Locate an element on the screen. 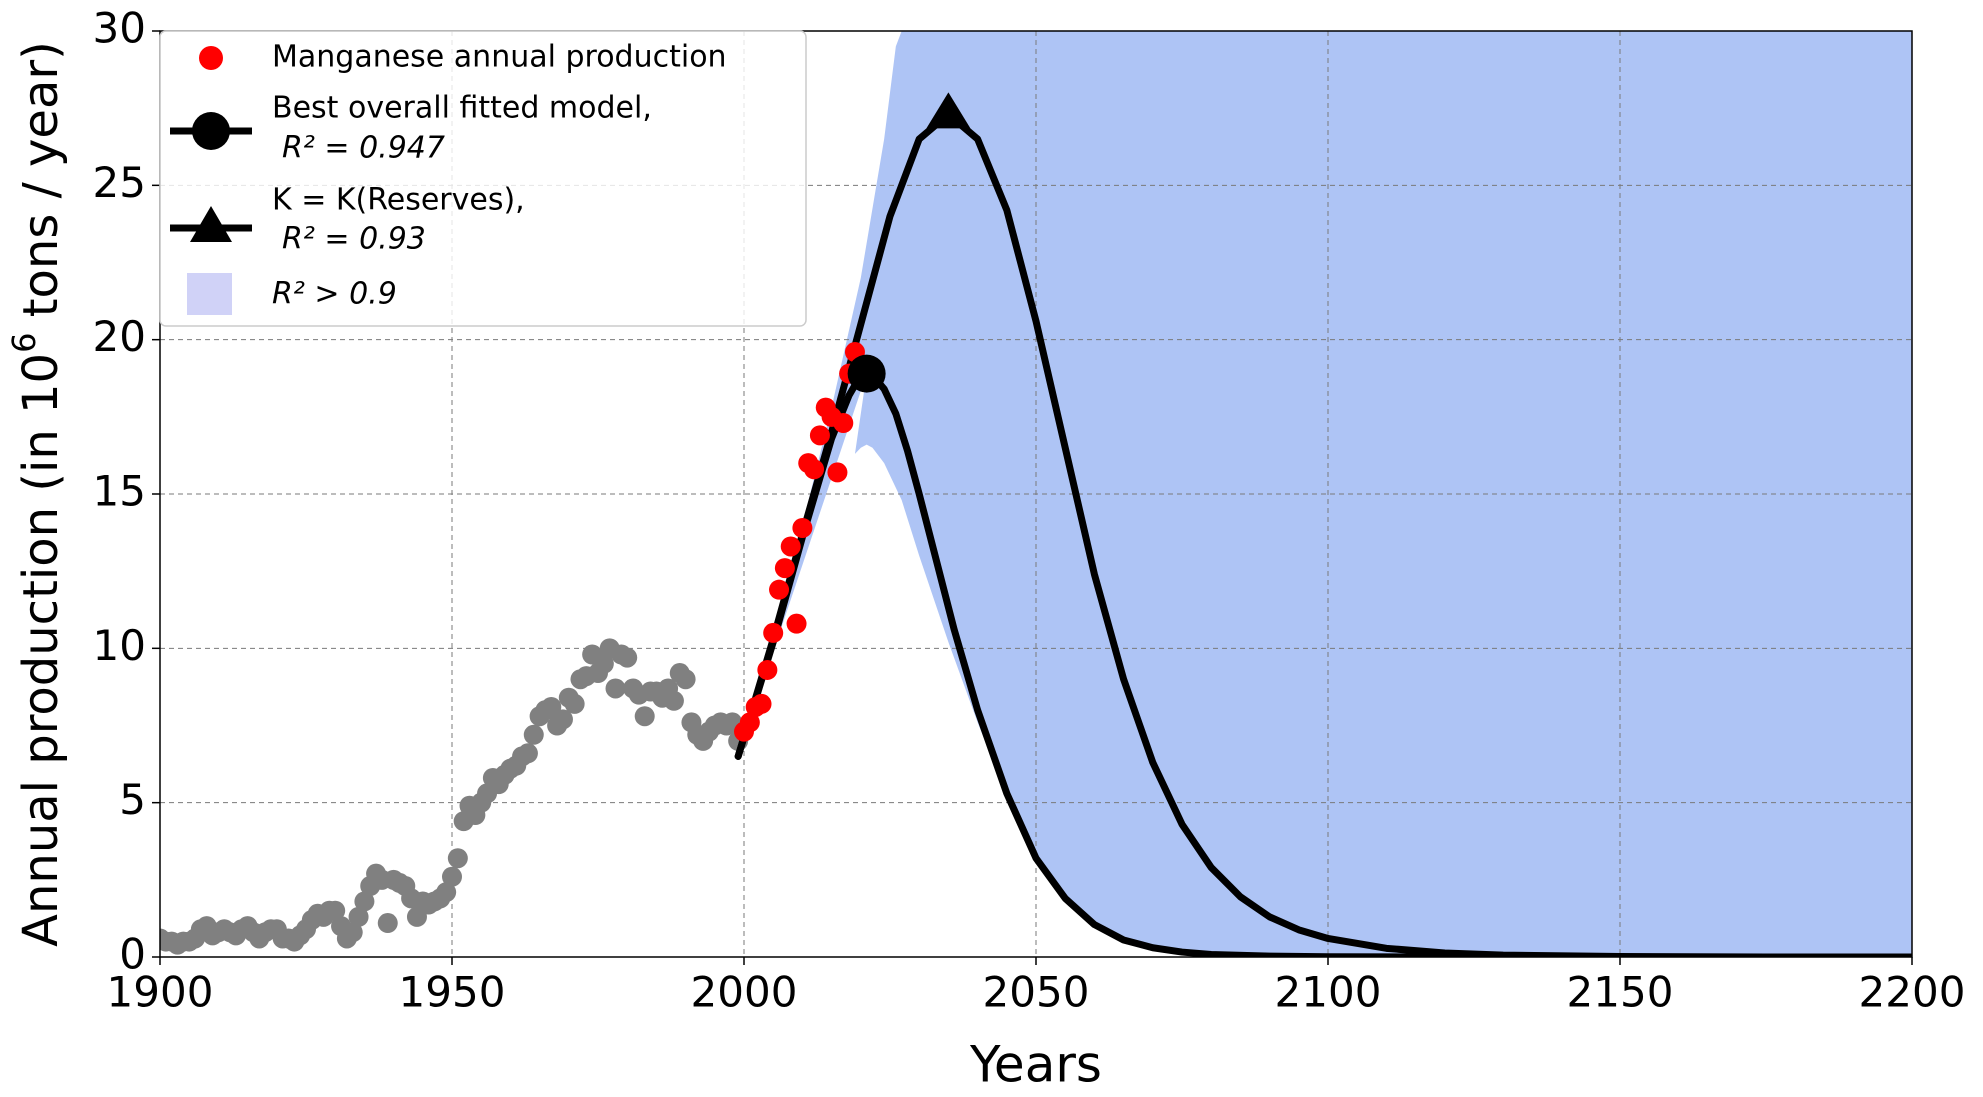 The height and width of the screenshot is (1097, 1983). x-tick-label: 2100 is located at coordinates (1328, 992).